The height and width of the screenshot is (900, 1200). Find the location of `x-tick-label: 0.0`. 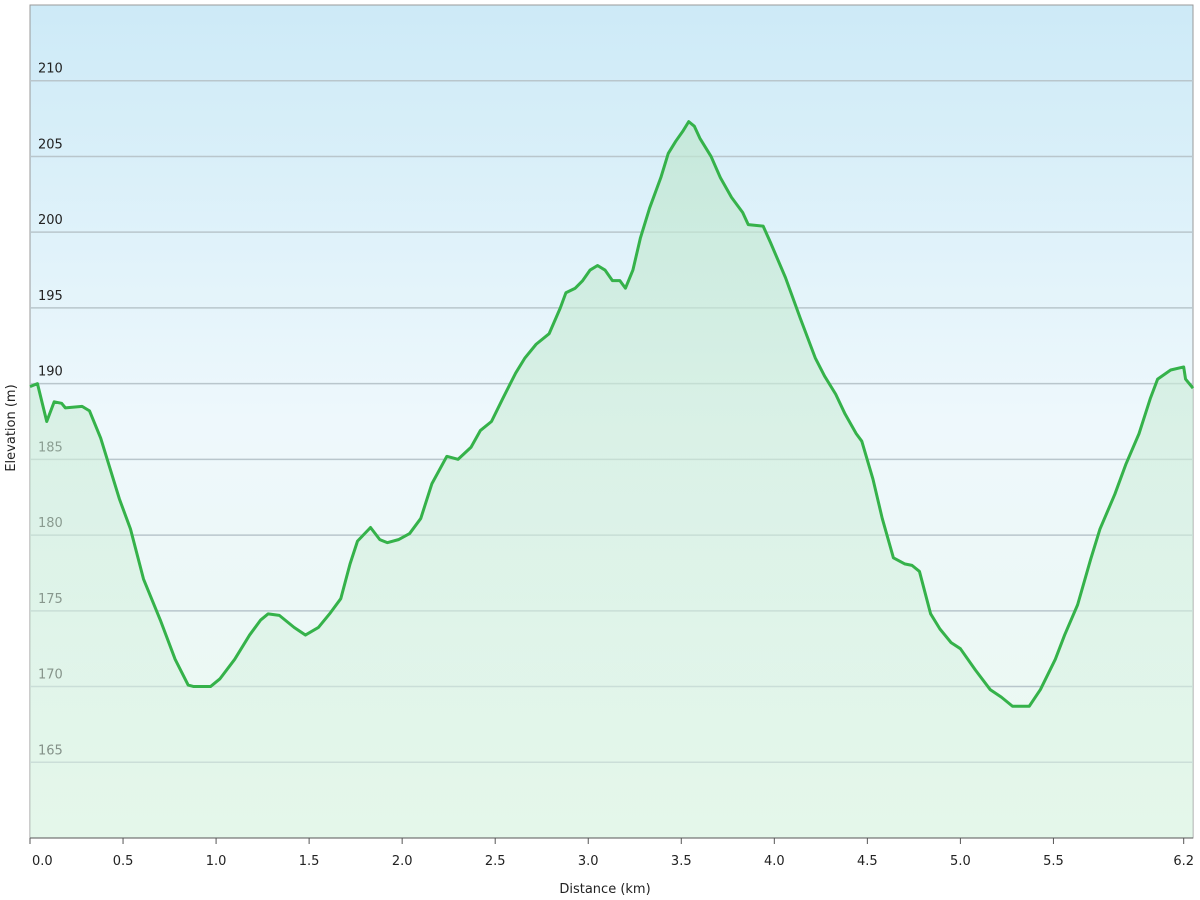

x-tick-label: 0.0 is located at coordinates (42, 861).